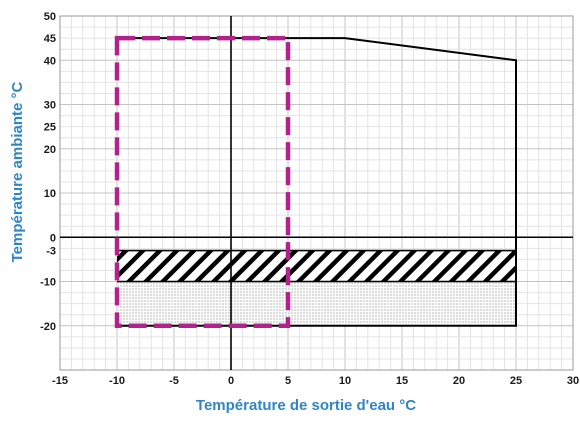  Describe the element at coordinates (174, 381) in the screenshot. I see `x-tick-label: -5` at that location.